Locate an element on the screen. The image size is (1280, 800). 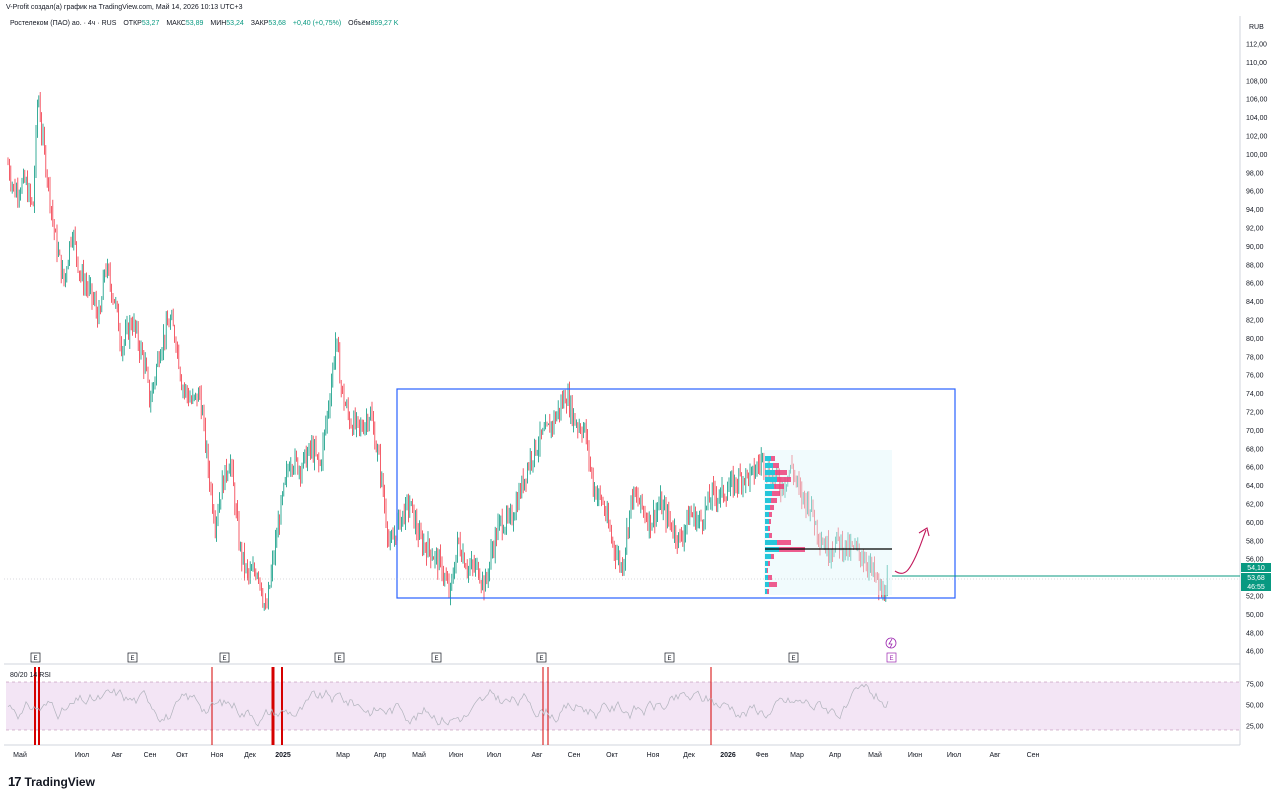
price-tick-label: 46,00 is located at coordinates (1255, 652).